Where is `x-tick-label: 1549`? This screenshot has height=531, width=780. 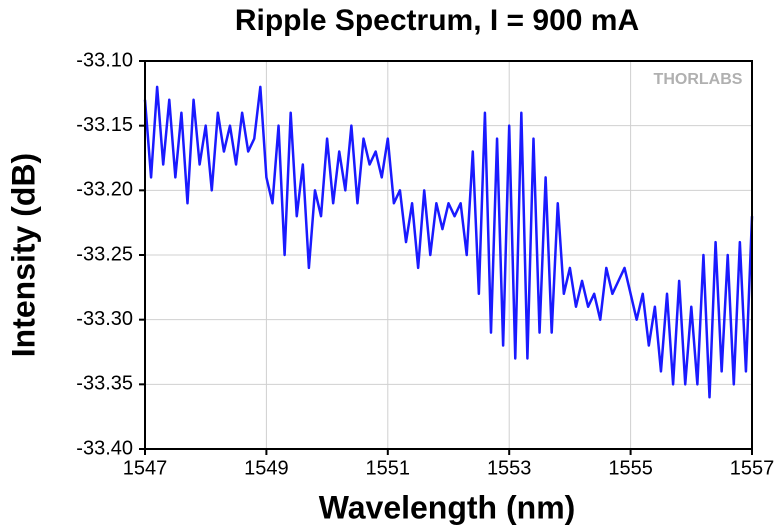
x-tick-label: 1549 is located at coordinates (266, 468).